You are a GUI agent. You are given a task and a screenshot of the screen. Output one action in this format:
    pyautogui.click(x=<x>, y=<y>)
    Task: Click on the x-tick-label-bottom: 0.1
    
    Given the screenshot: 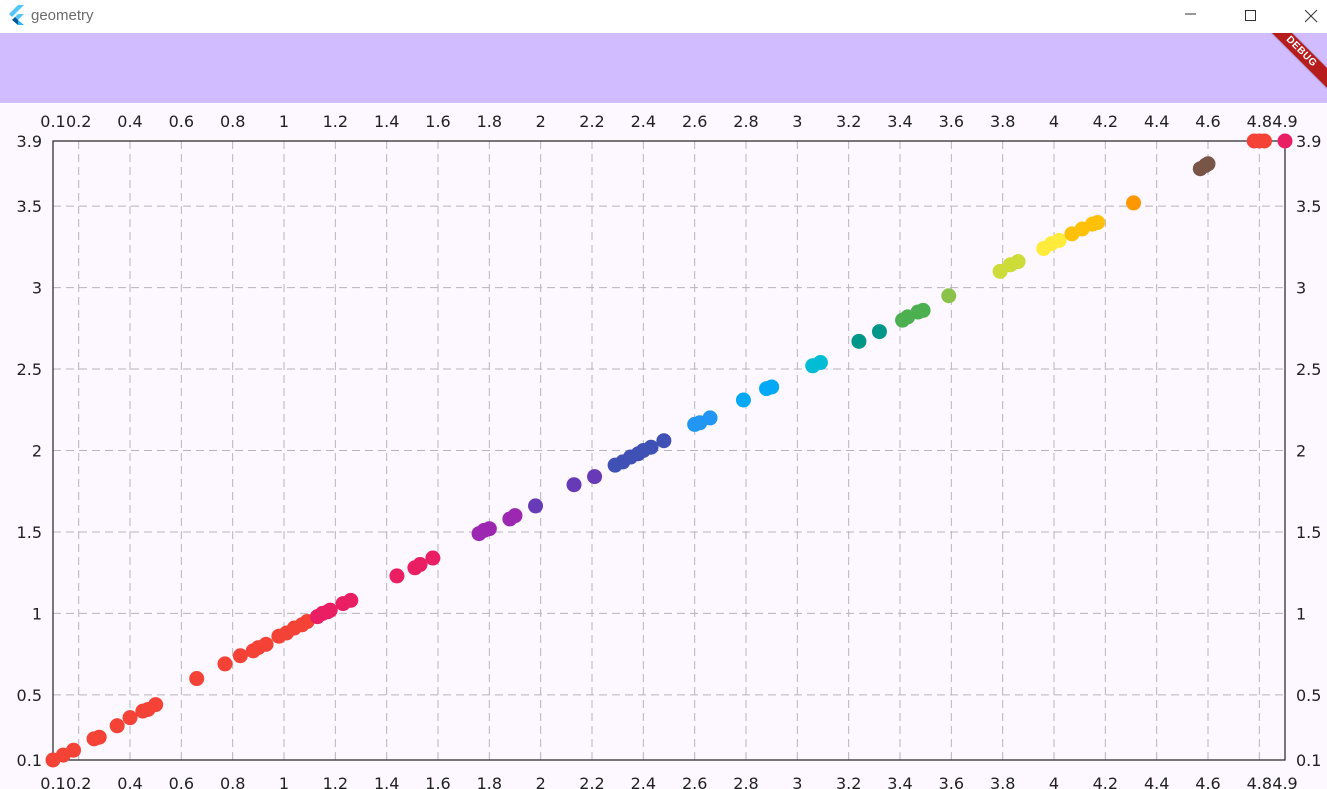 What is the action you would take?
    pyautogui.click(x=52, y=781)
    